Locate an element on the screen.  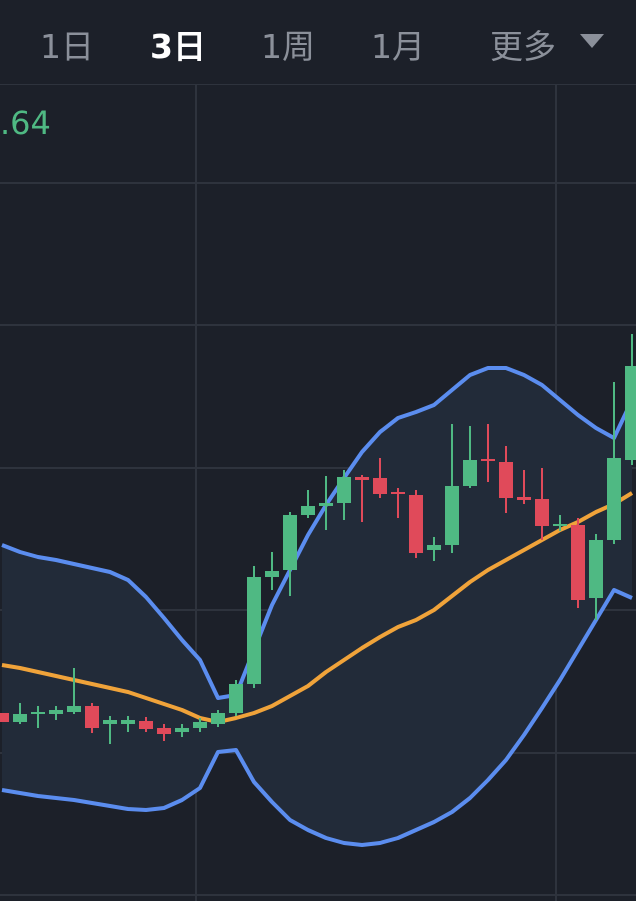
period-tabs: 1日 3日 1周 1月 更多 is located at coordinates (318, 42).